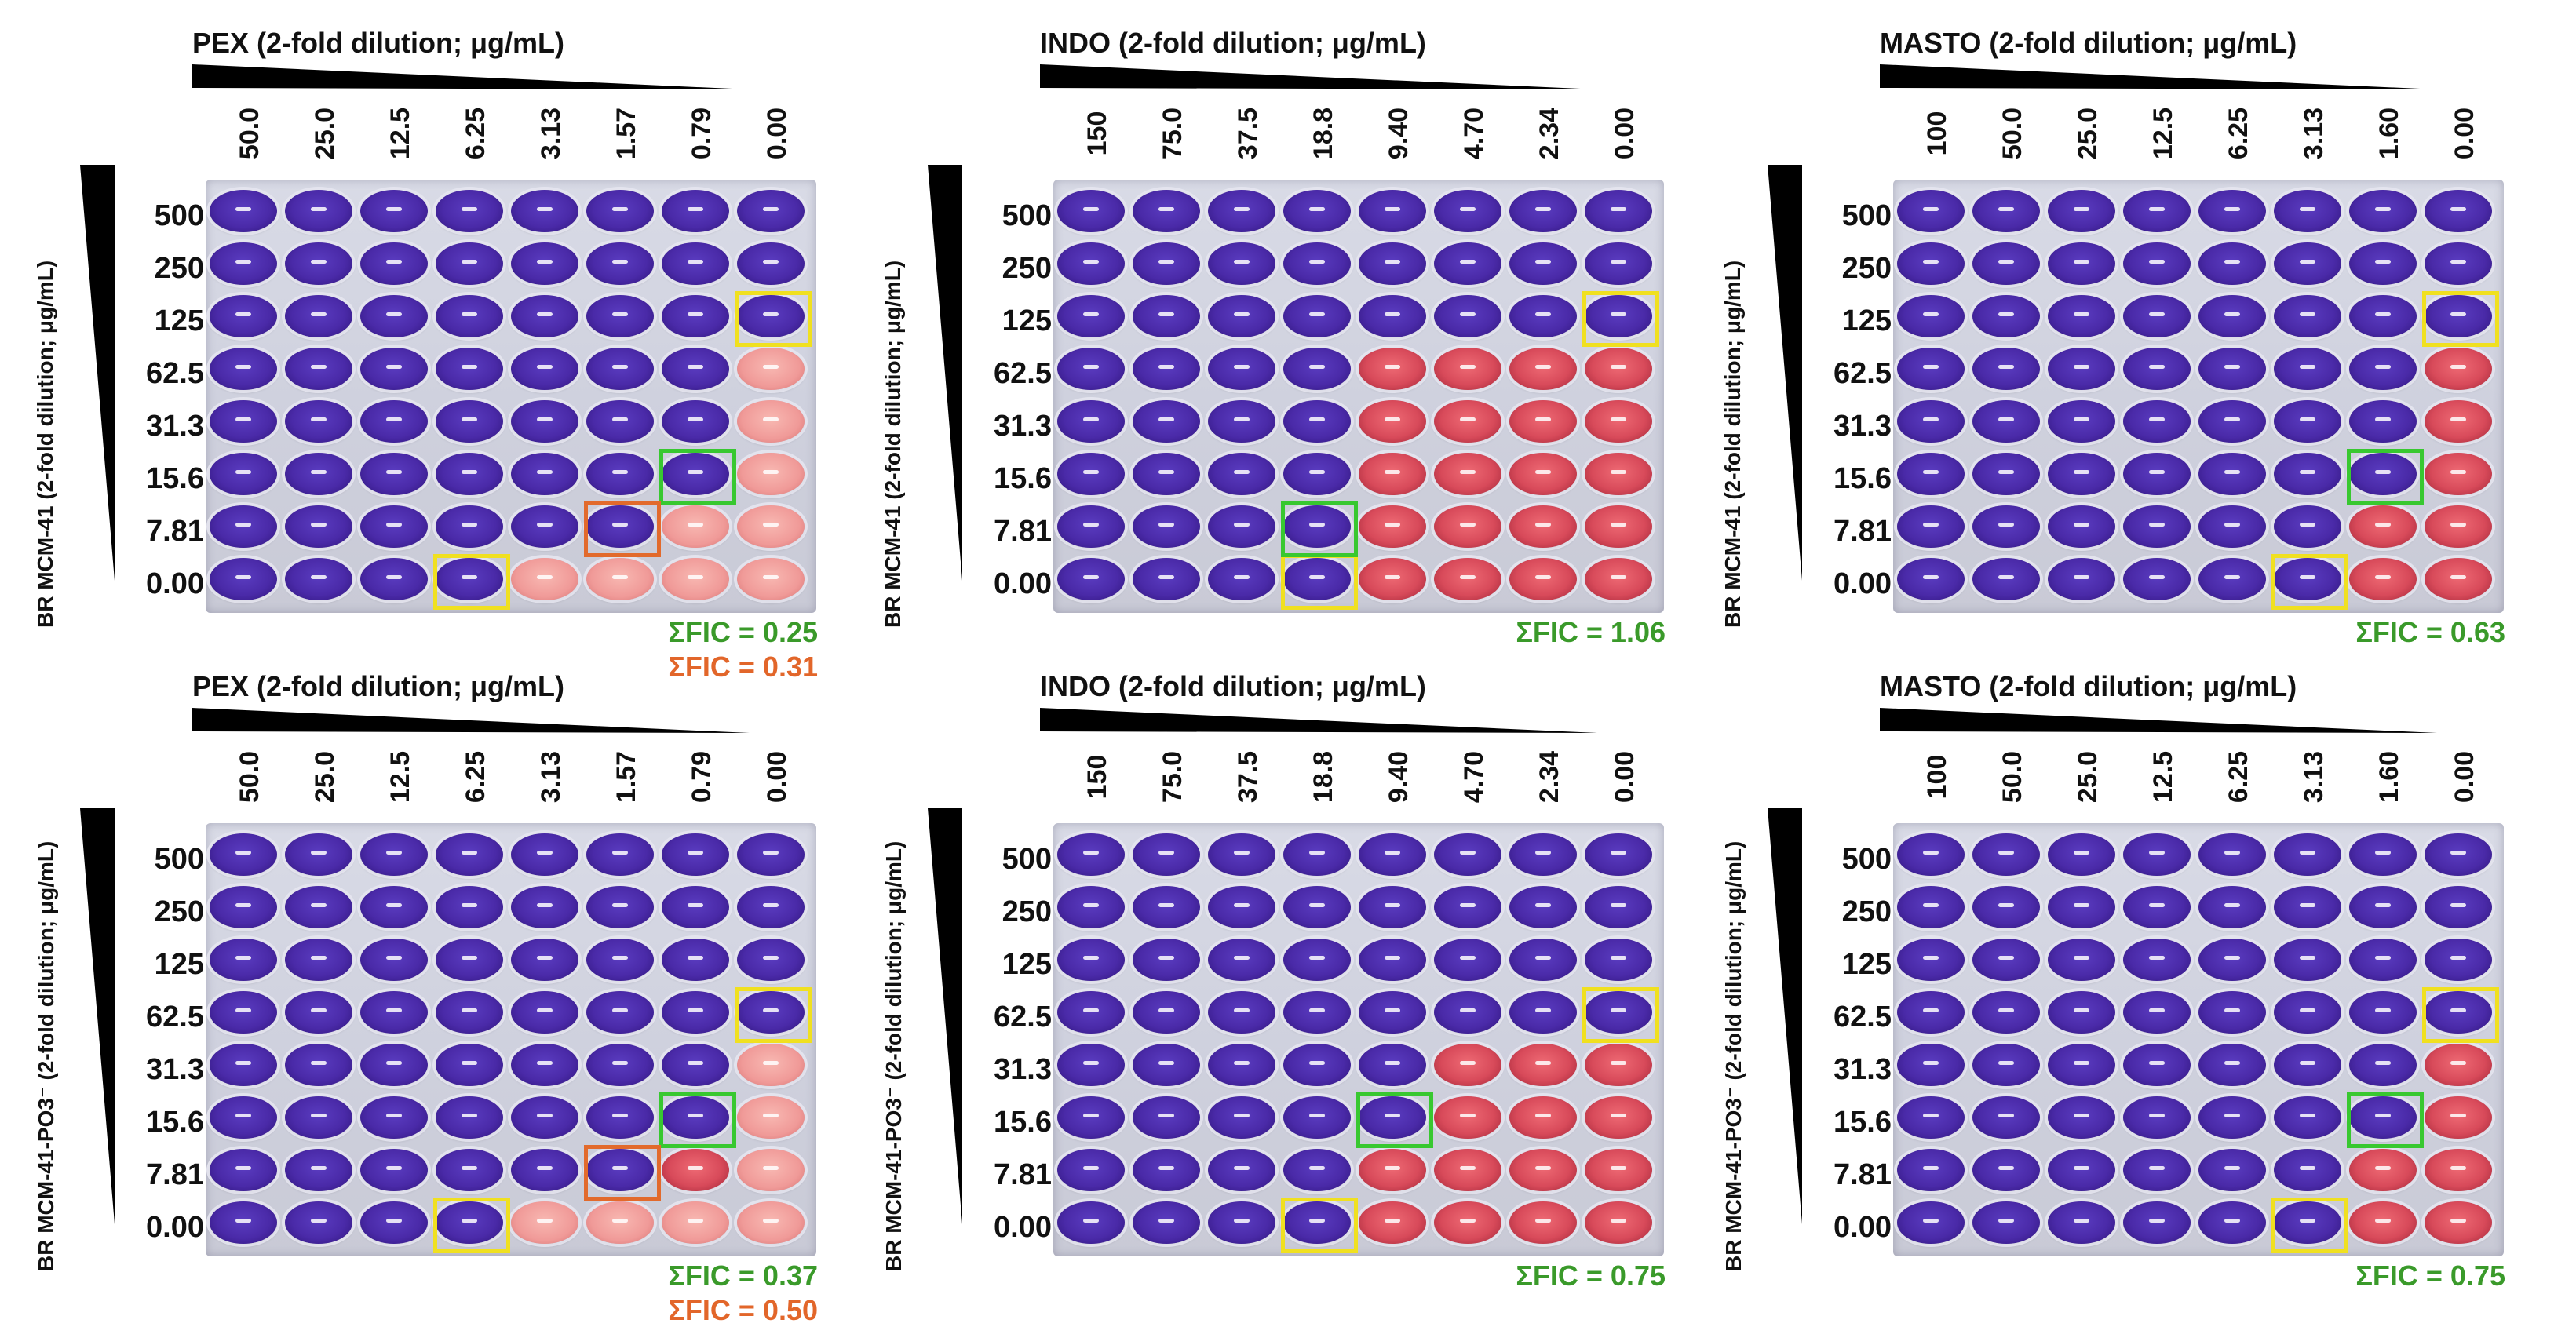 This screenshot has width=2576, height=1327. I want to click on column-concentration-label: 25.0, so click(2088, 133).